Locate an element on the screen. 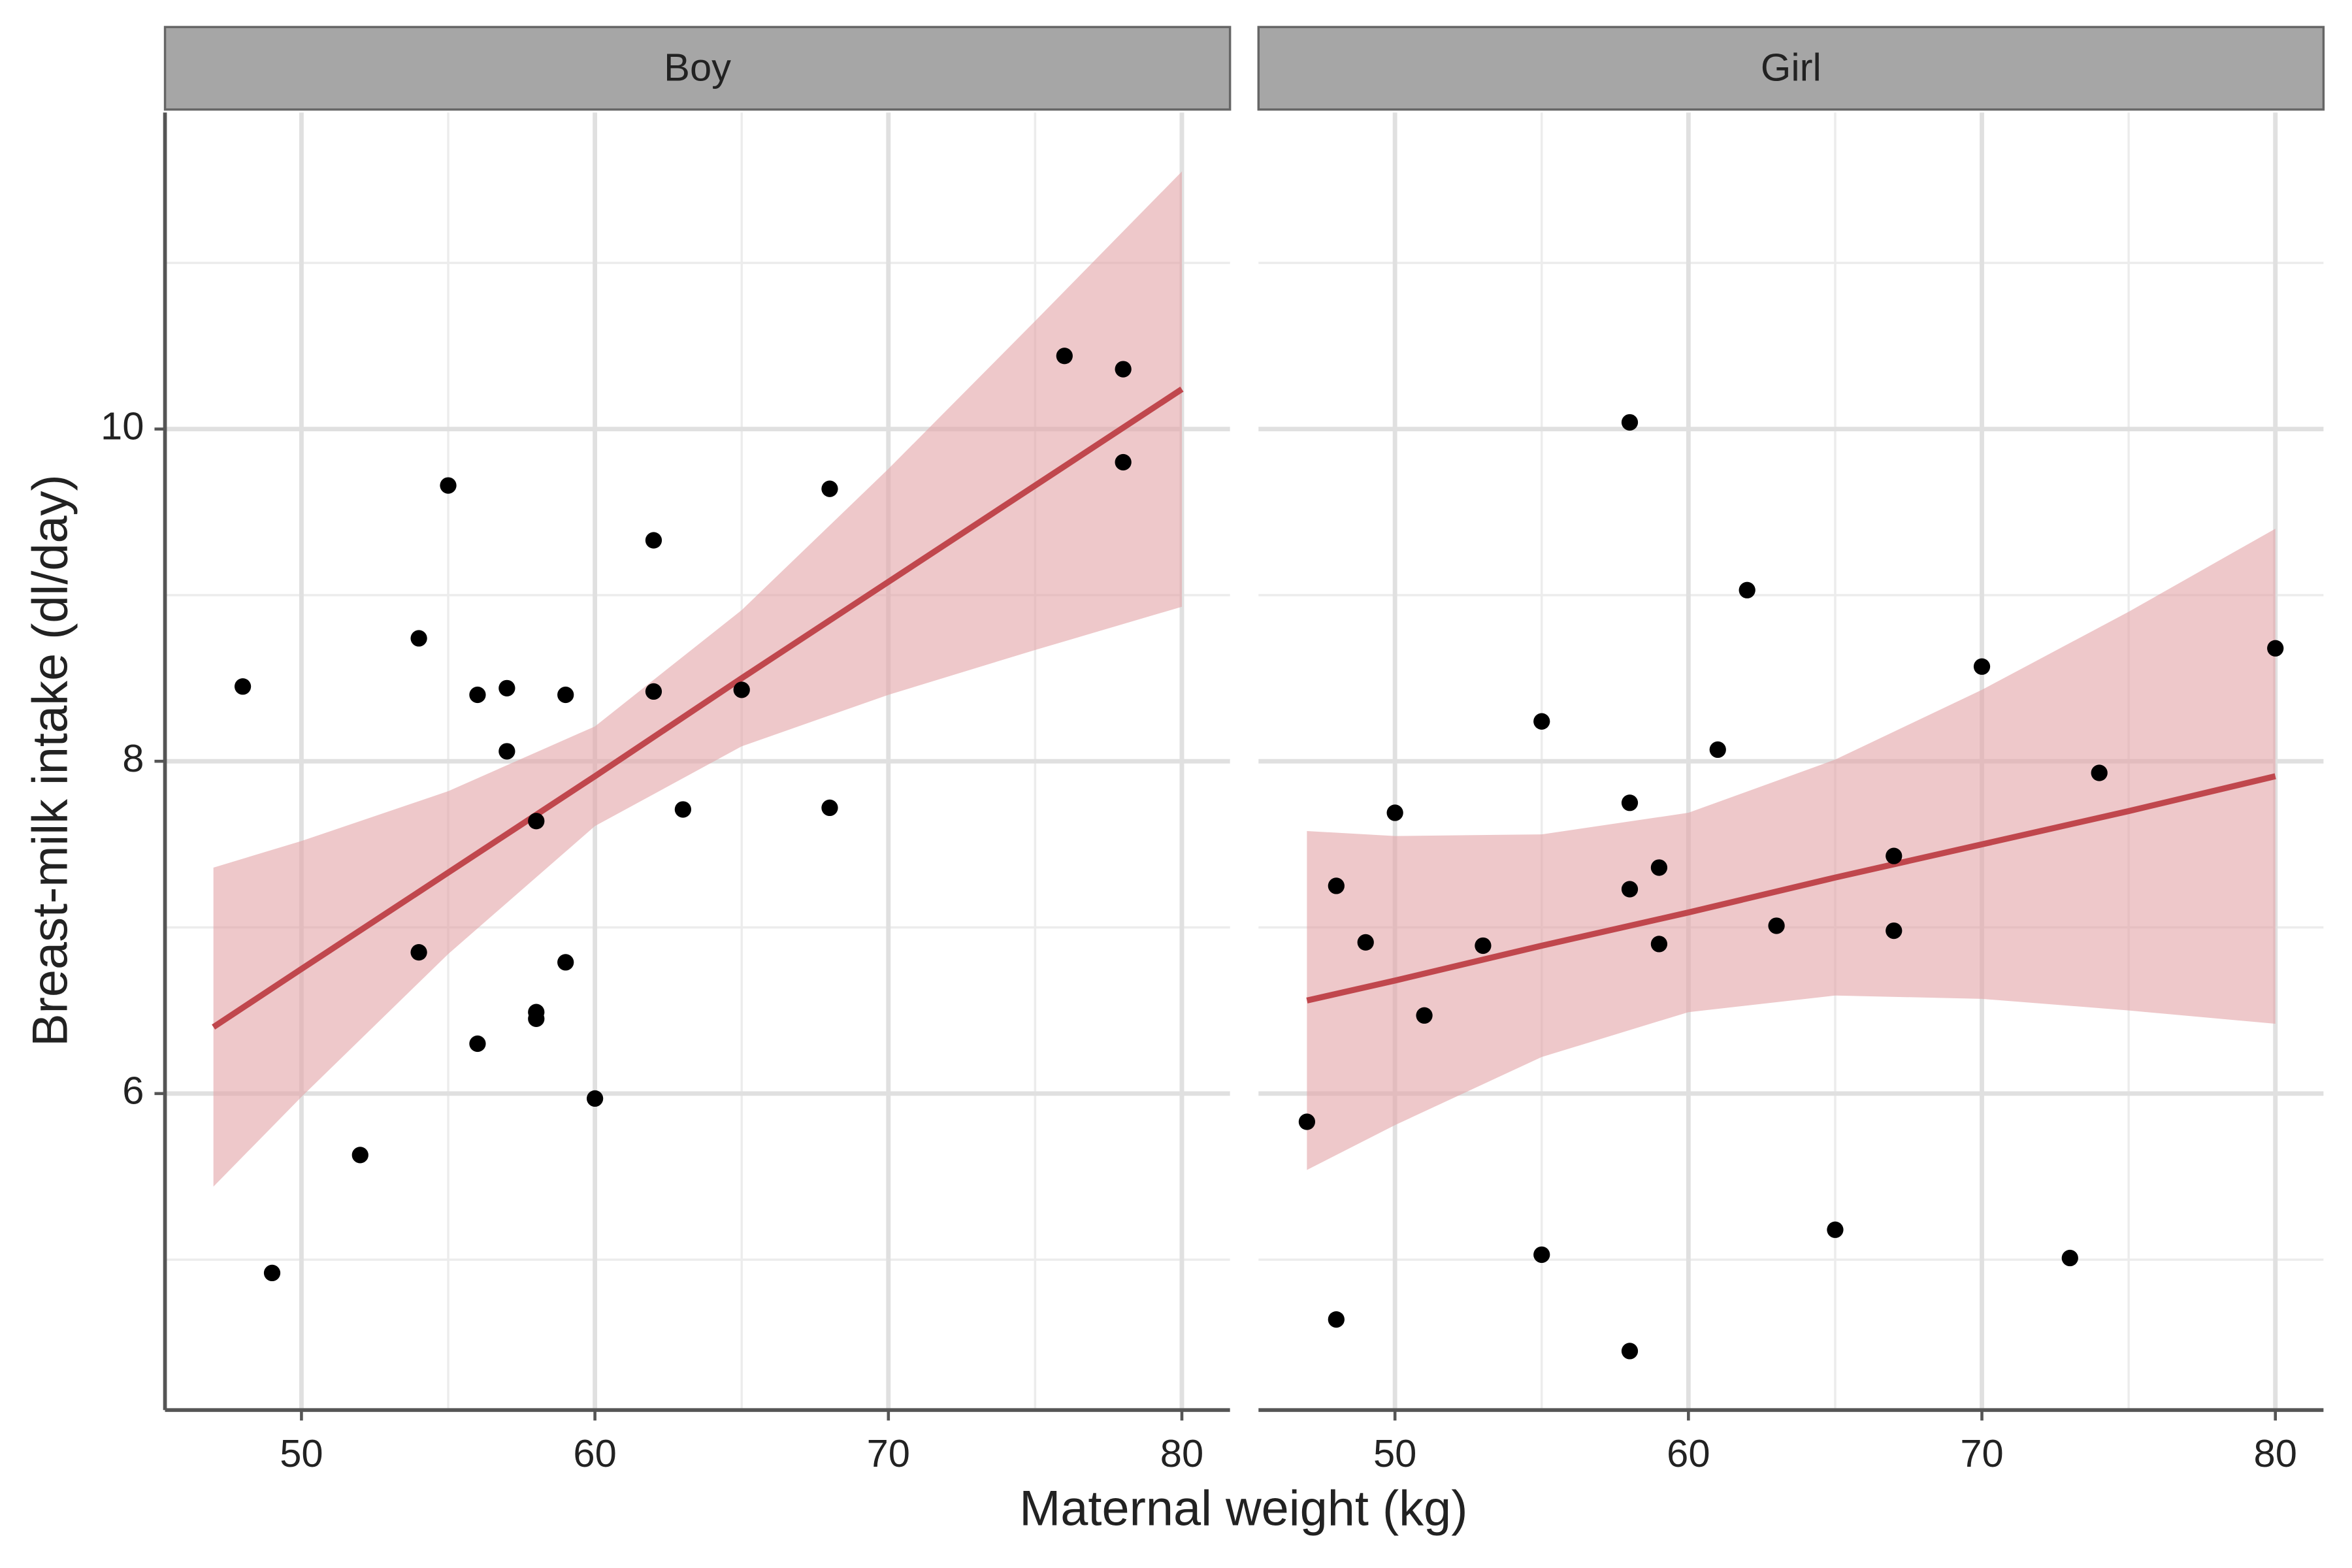 This screenshot has height=1568, width=2352. y-tick-label: 10 is located at coordinates (122, 426).